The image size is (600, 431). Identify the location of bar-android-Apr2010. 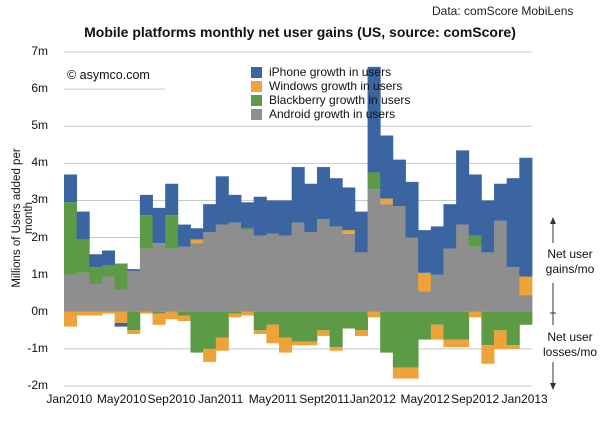
(108, 294).